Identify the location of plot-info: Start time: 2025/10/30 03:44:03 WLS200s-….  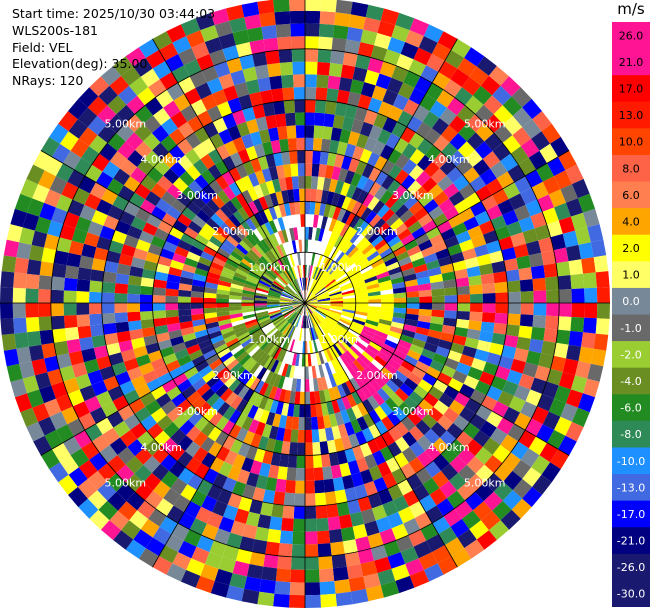
(113, 48).